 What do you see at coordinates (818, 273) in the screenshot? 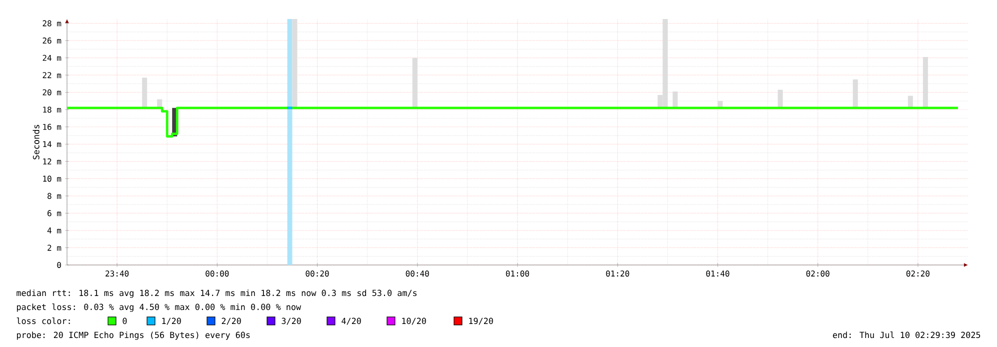
I see `x-tick-label: 02:00` at bounding box center [818, 273].